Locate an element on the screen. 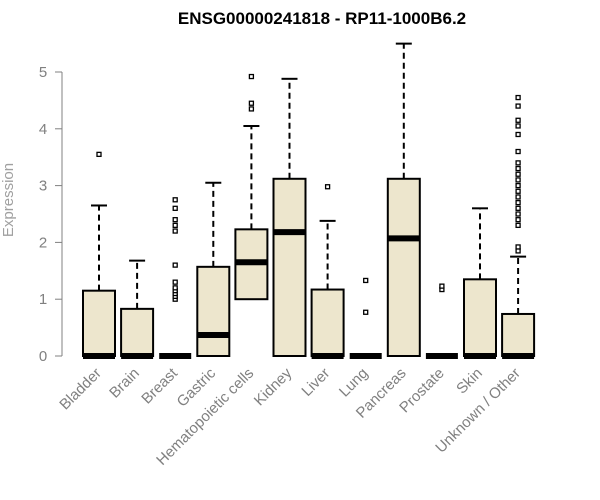 This screenshot has height=500, width=600. y-tick-label: 5 is located at coordinates (43, 72).